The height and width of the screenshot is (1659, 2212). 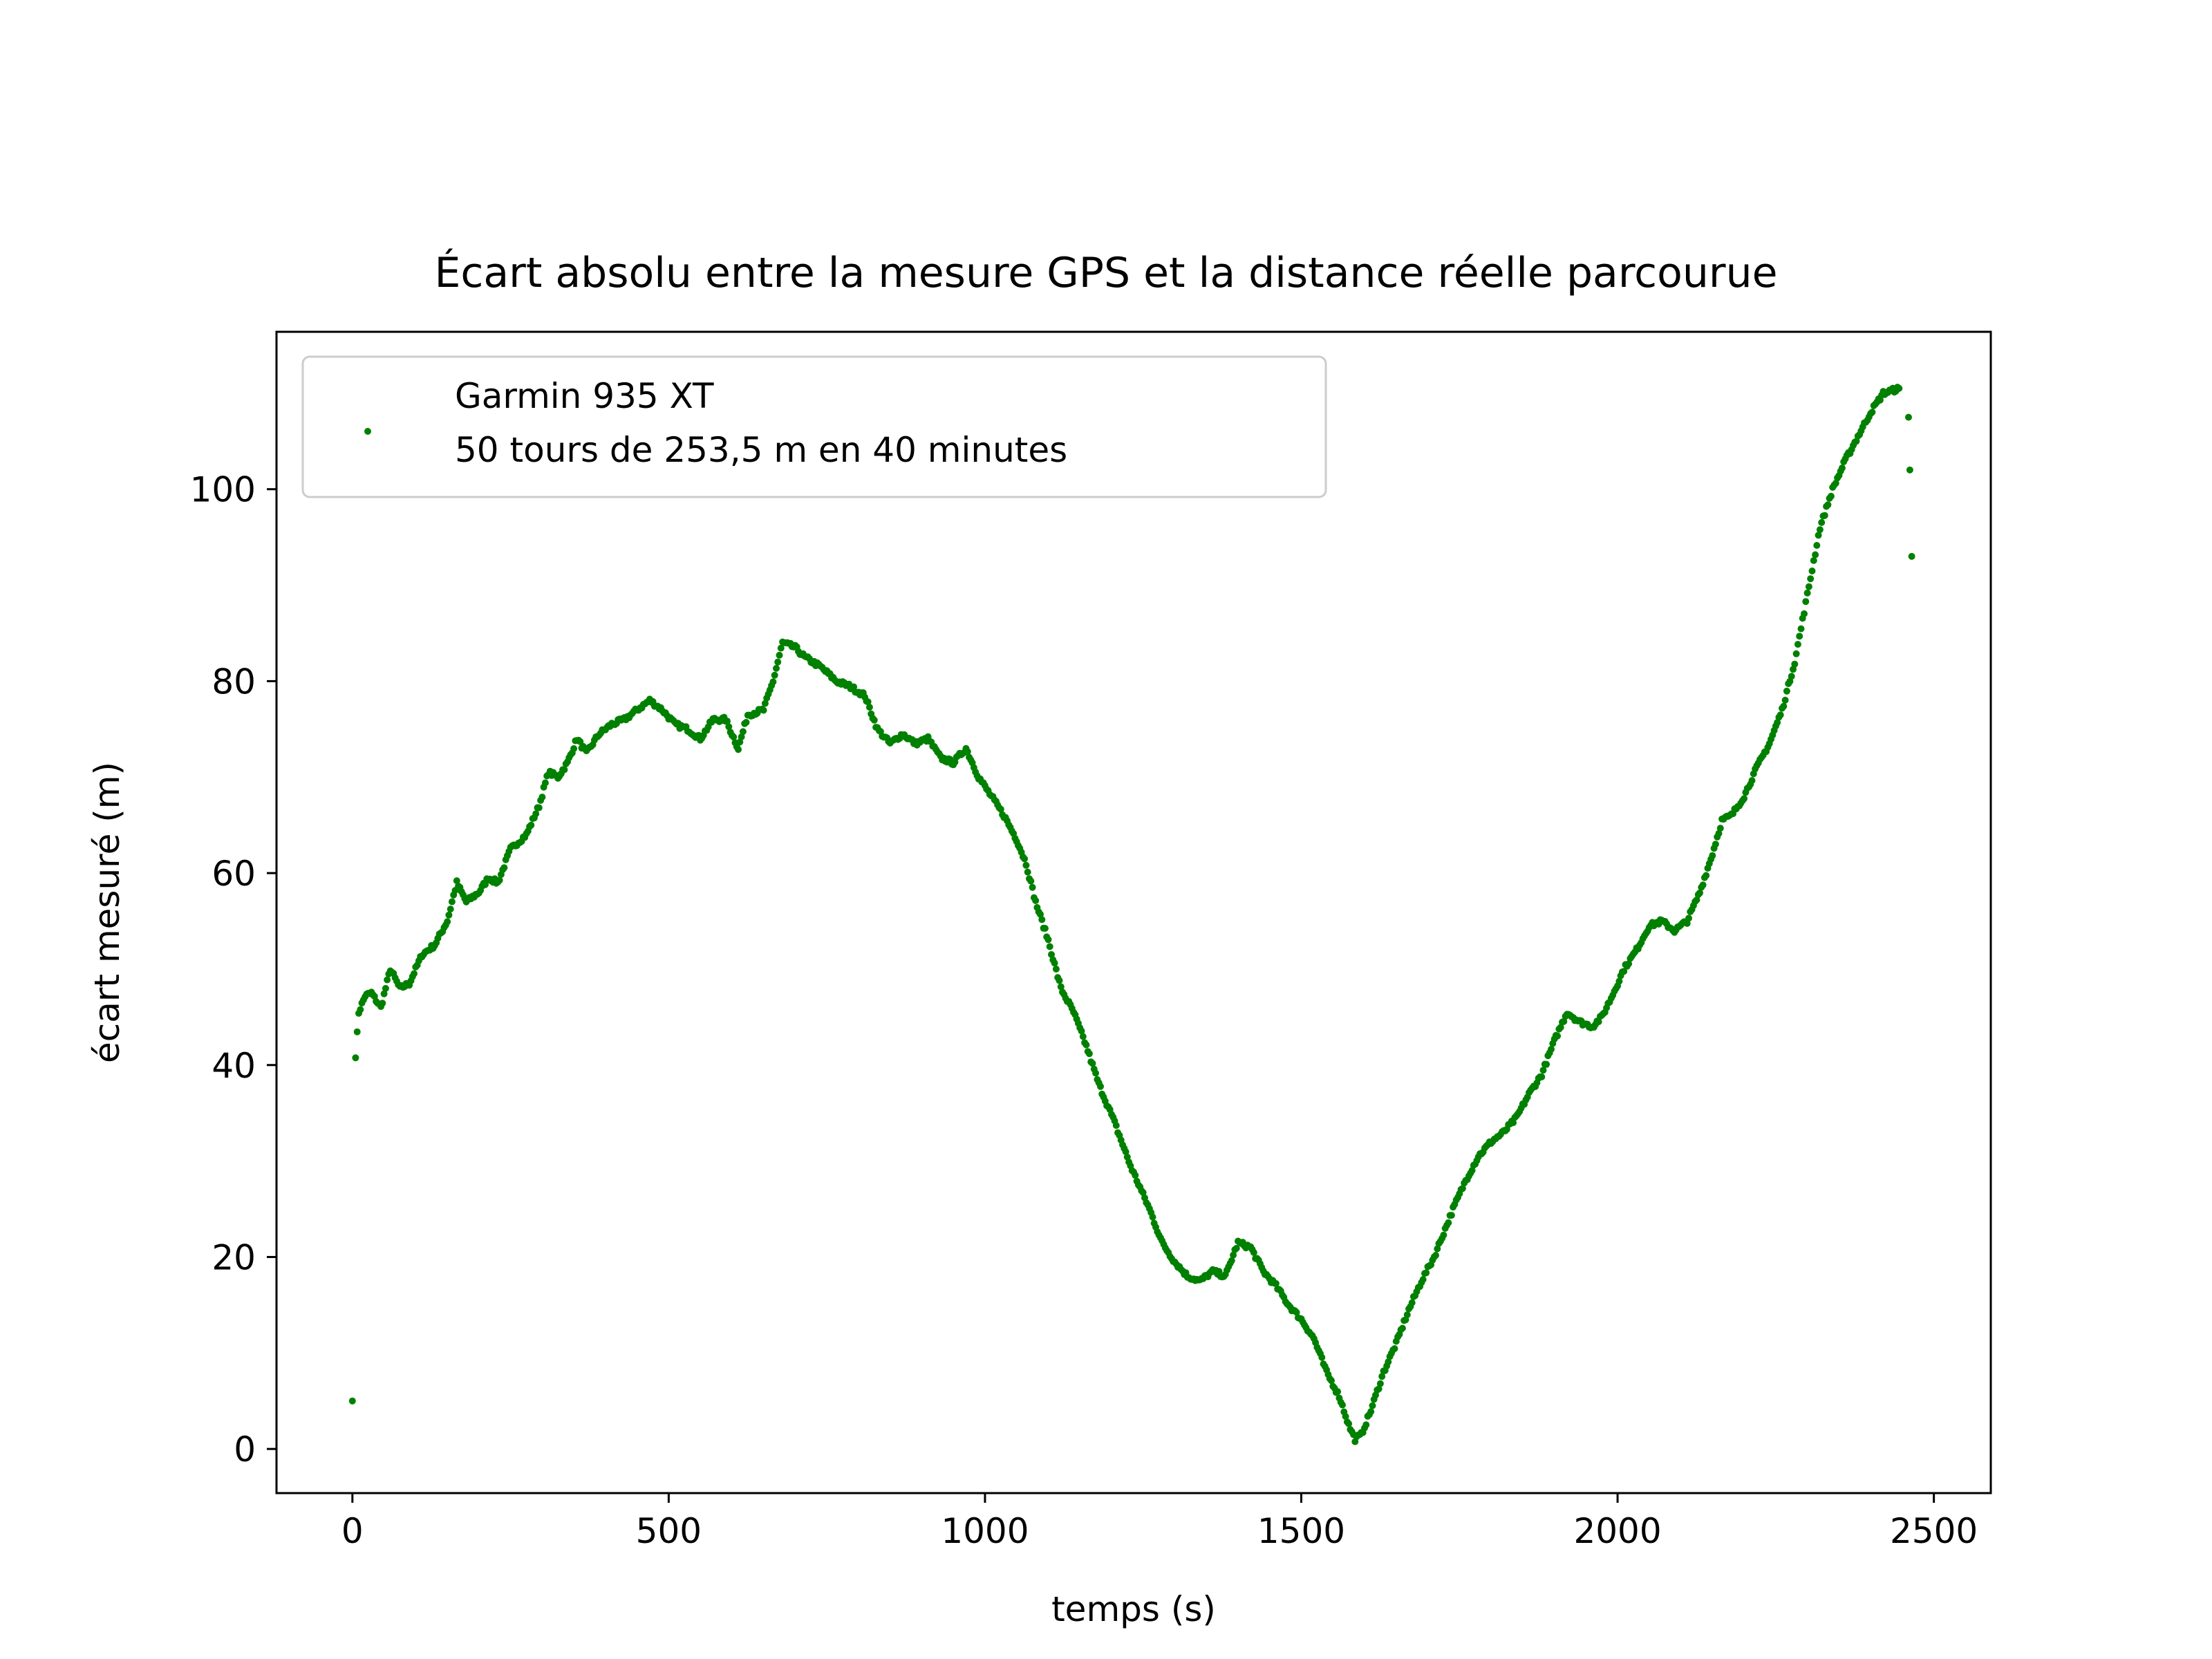 I want to click on legend-label-line-2: 50 tours de 253,5 m en 40 minutes, so click(x=761, y=450).